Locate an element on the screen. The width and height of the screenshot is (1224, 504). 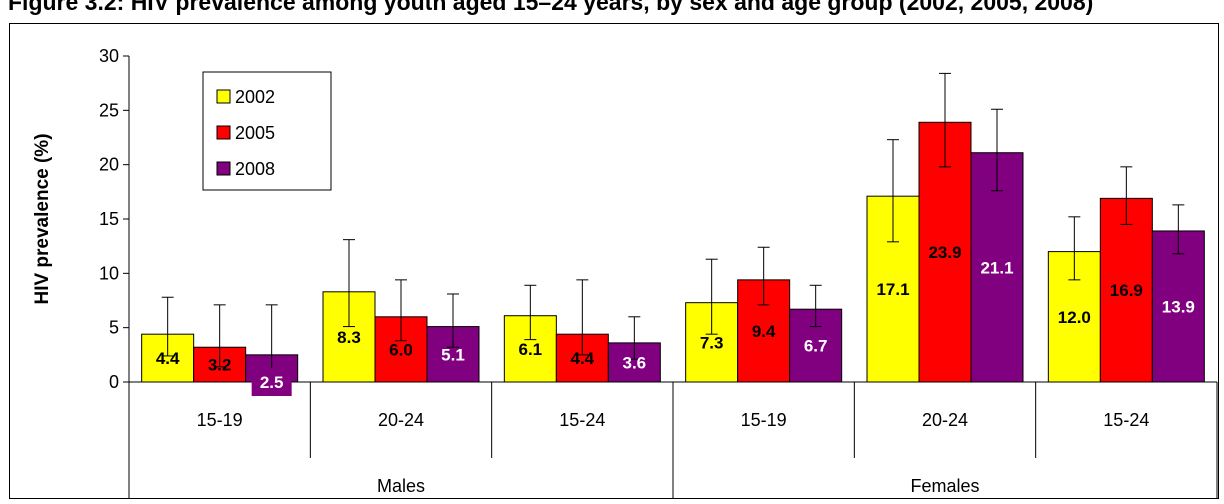
x-group-label-1: Females is located at coordinates (944, 486).